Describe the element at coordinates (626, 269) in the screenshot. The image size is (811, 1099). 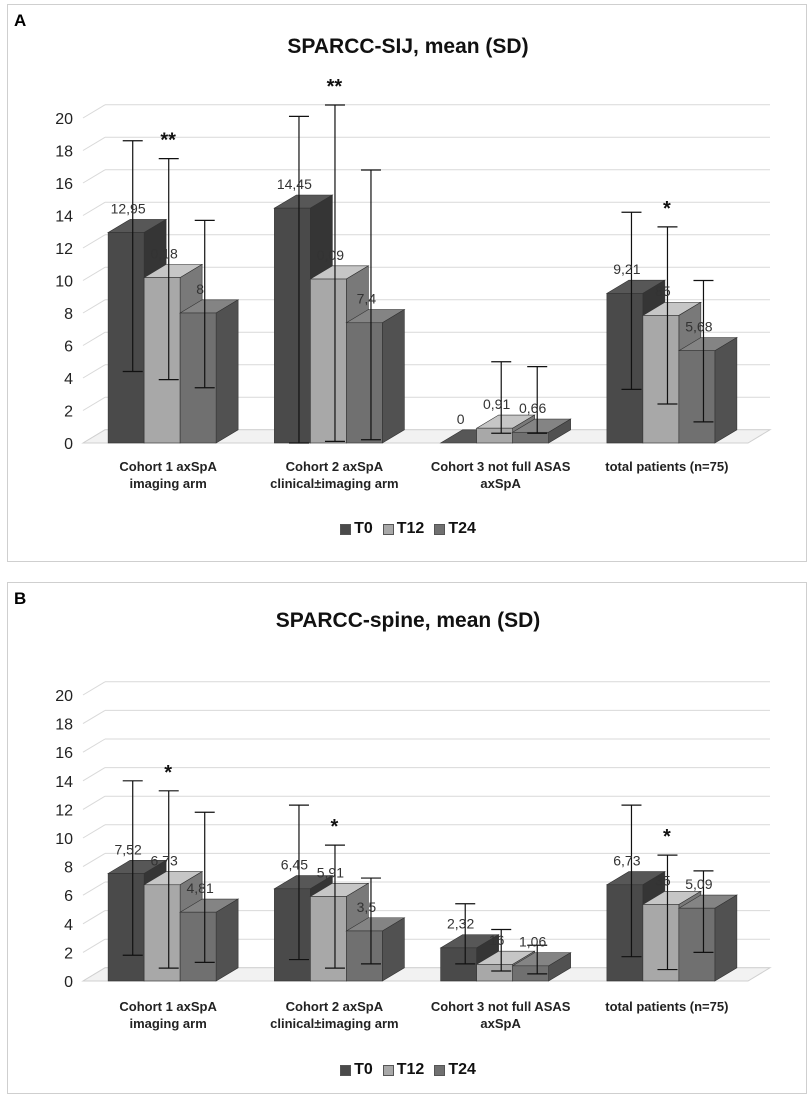
I see `data-label: 9,21` at that location.